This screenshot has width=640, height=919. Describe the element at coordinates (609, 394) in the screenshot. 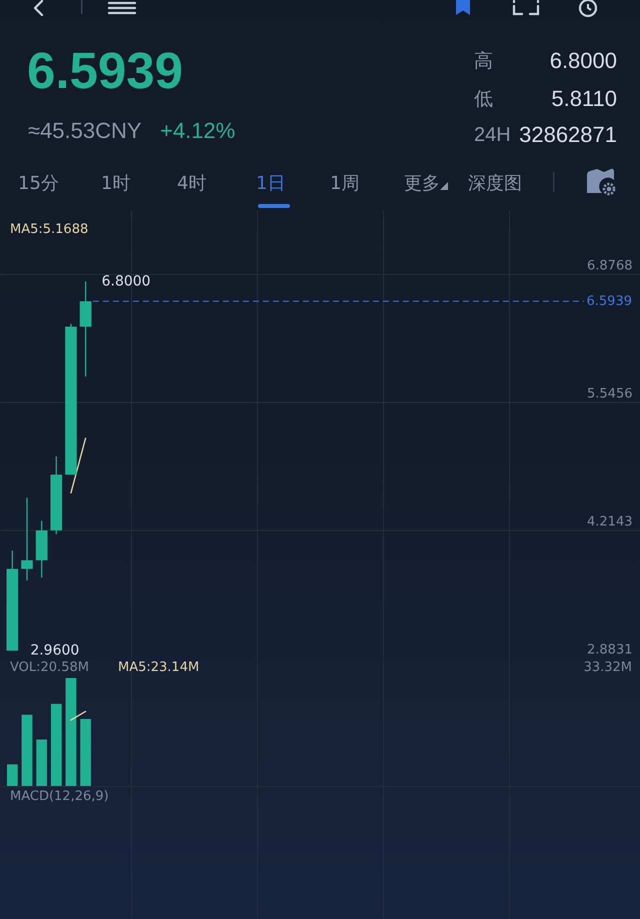

I see `y-tick-label: 5.5456` at that location.